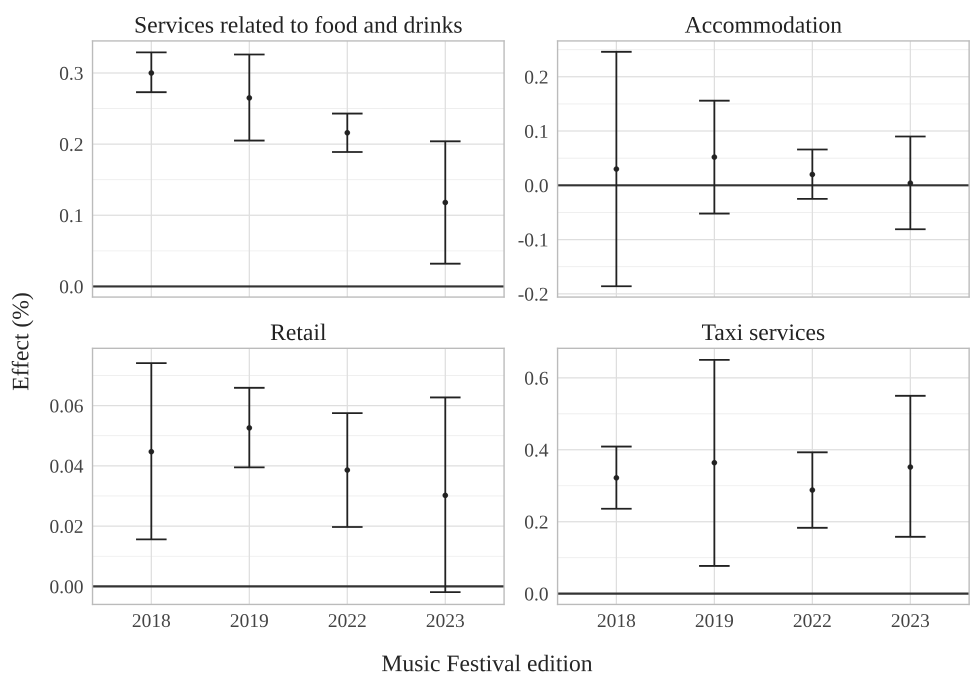  I want to click on x-axis-title: Music Festival edition, so click(487, 663).